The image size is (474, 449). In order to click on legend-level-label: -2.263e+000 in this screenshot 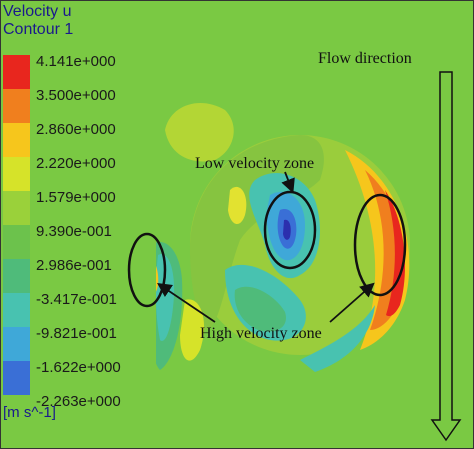, I will do `click(78, 401)`.